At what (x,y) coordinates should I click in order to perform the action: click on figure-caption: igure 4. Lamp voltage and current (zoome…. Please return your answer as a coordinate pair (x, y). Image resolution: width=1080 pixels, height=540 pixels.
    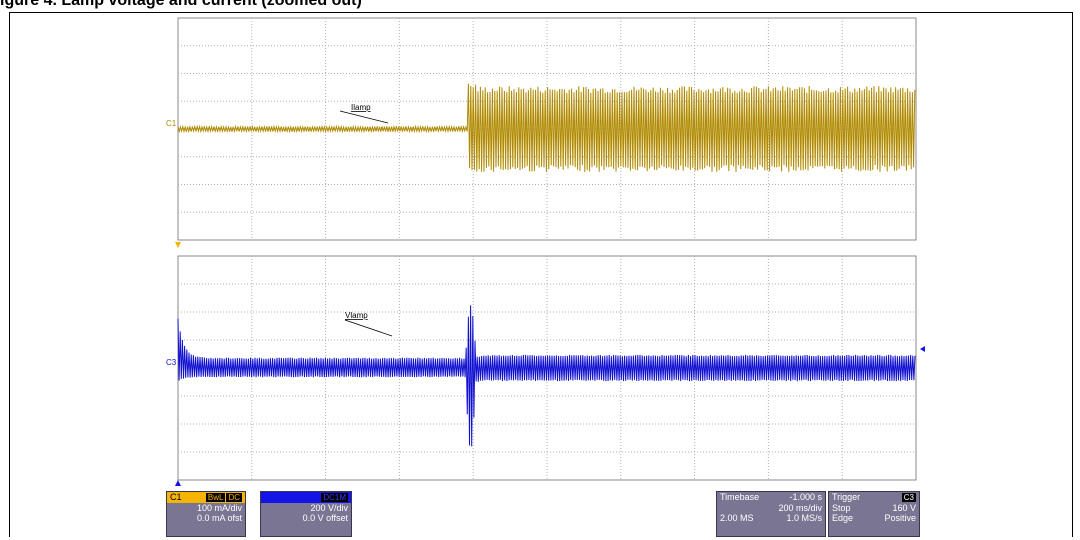
    Looking at the image, I should click on (181, 4).